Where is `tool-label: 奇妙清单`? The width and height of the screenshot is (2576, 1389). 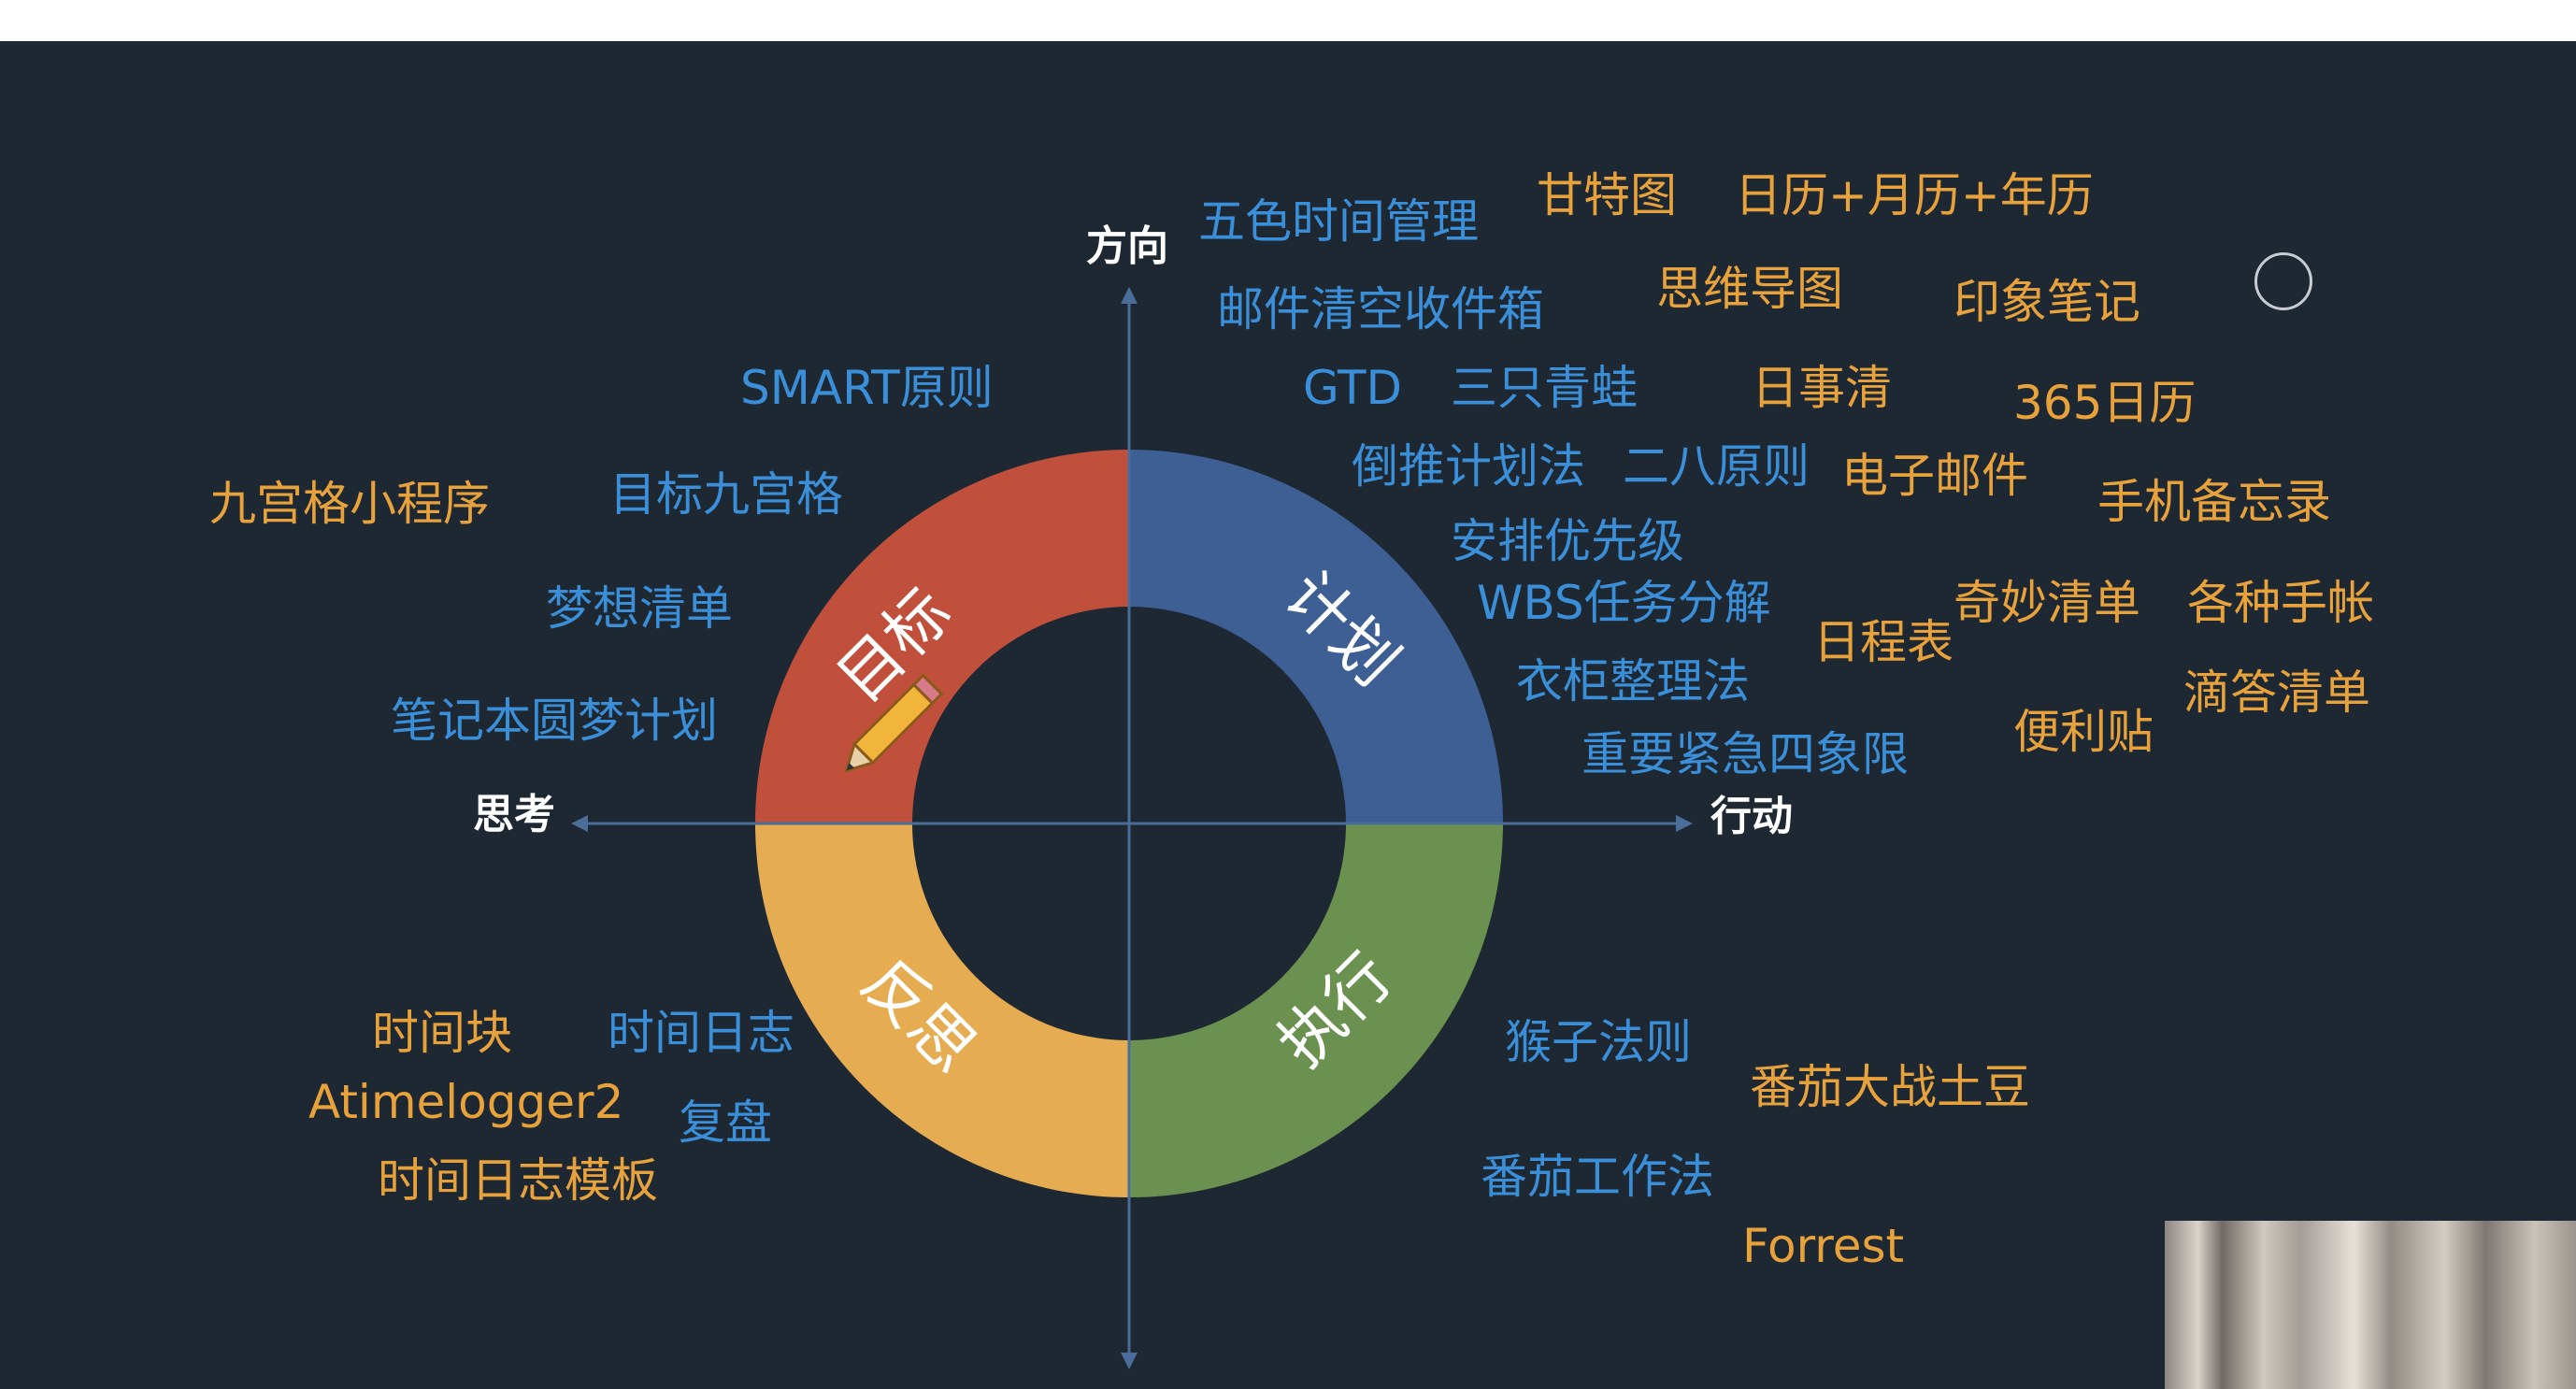
tool-label: 奇妙清单 is located at coordinates (2046, 603).